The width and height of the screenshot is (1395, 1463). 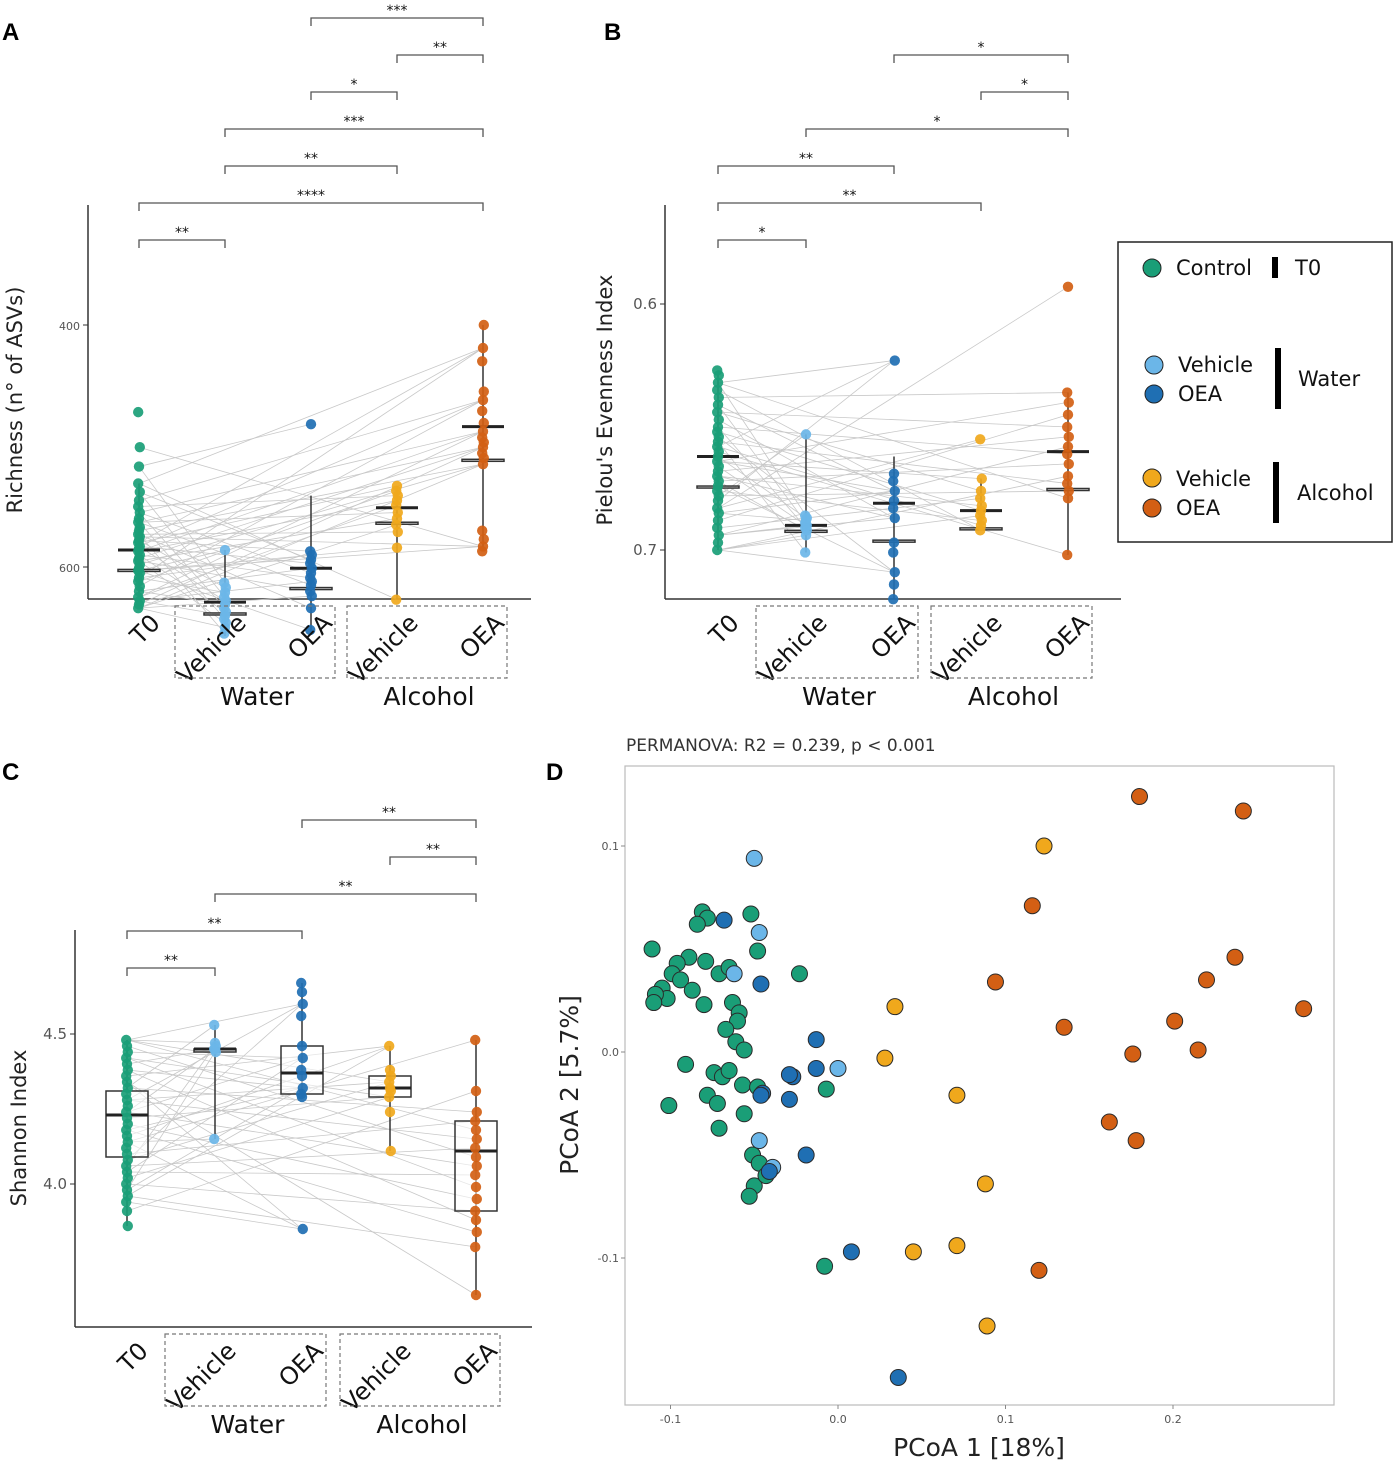 What do you see at coordinates (1307, 268) in the screenshot?
I see `legend-group-t0: T0` at bounding box center [1307, 268].